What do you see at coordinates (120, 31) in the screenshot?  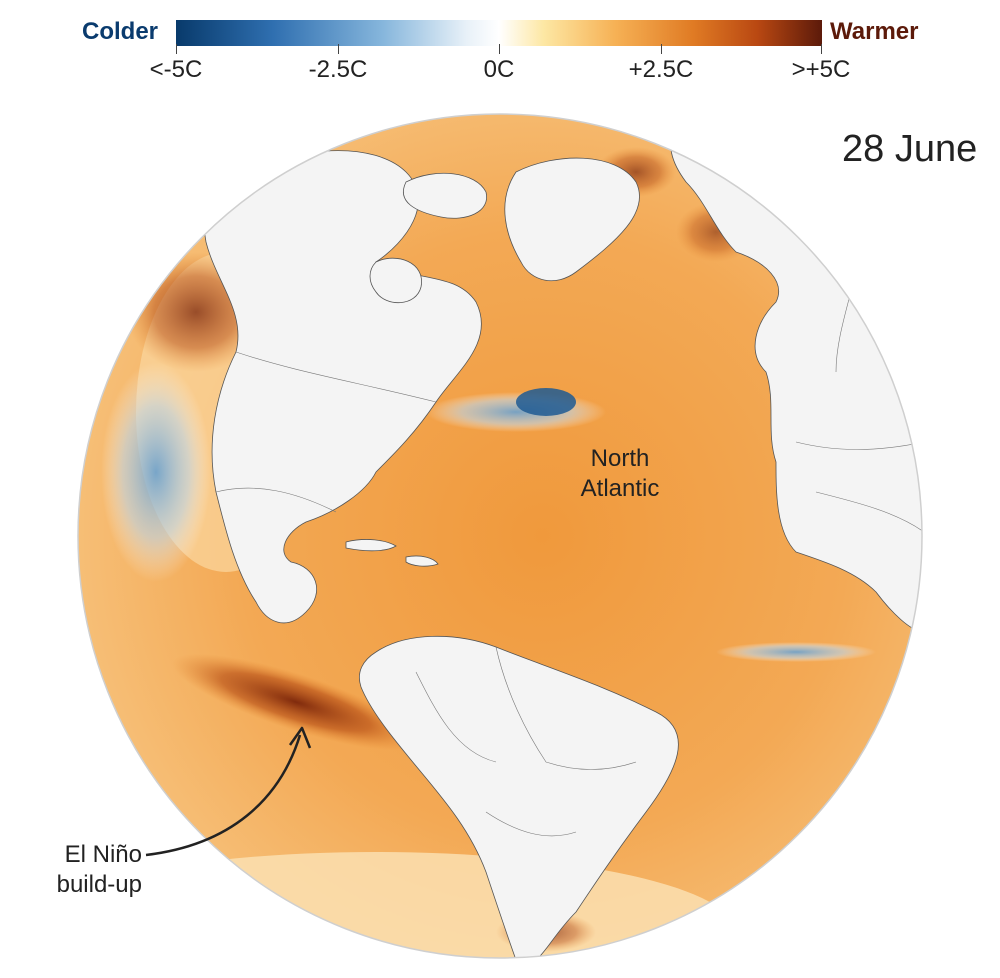 I see `legend-cold-label: Colder` at bounding box center [120, 31].